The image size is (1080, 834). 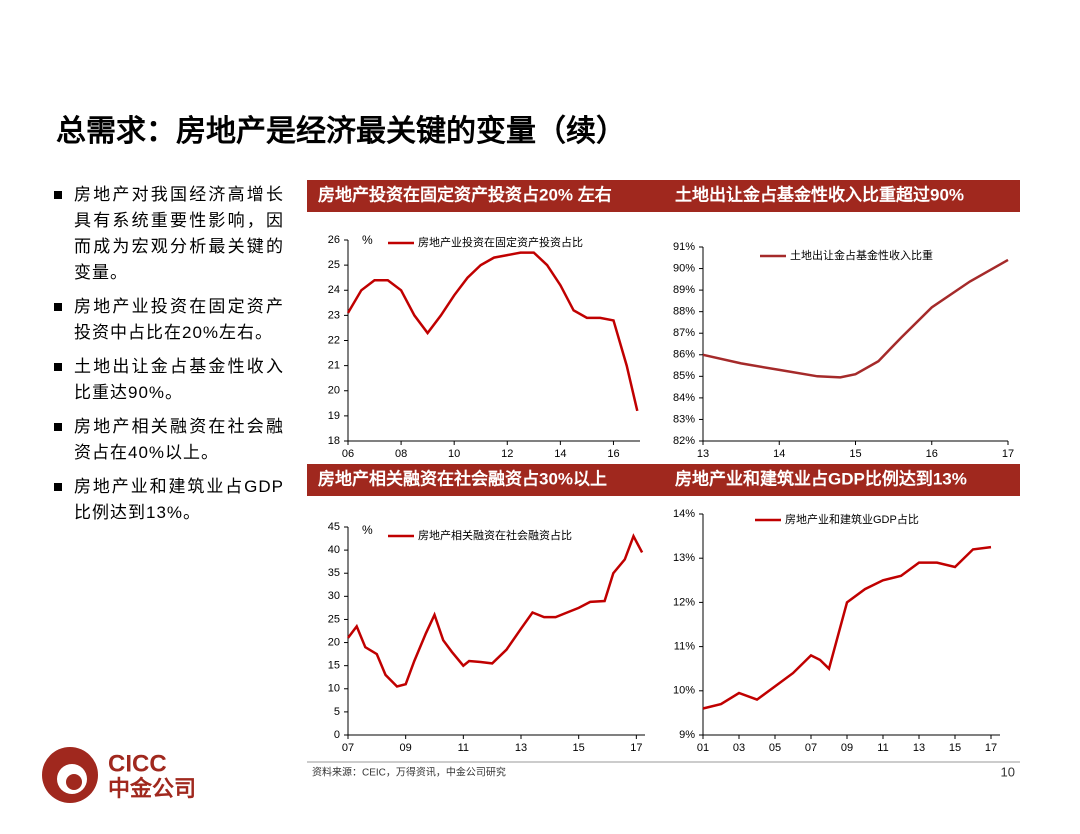 I want to click on chart-title: 房地产业和建筑业占GDP比例达到13%, so click(x=821, y=478).